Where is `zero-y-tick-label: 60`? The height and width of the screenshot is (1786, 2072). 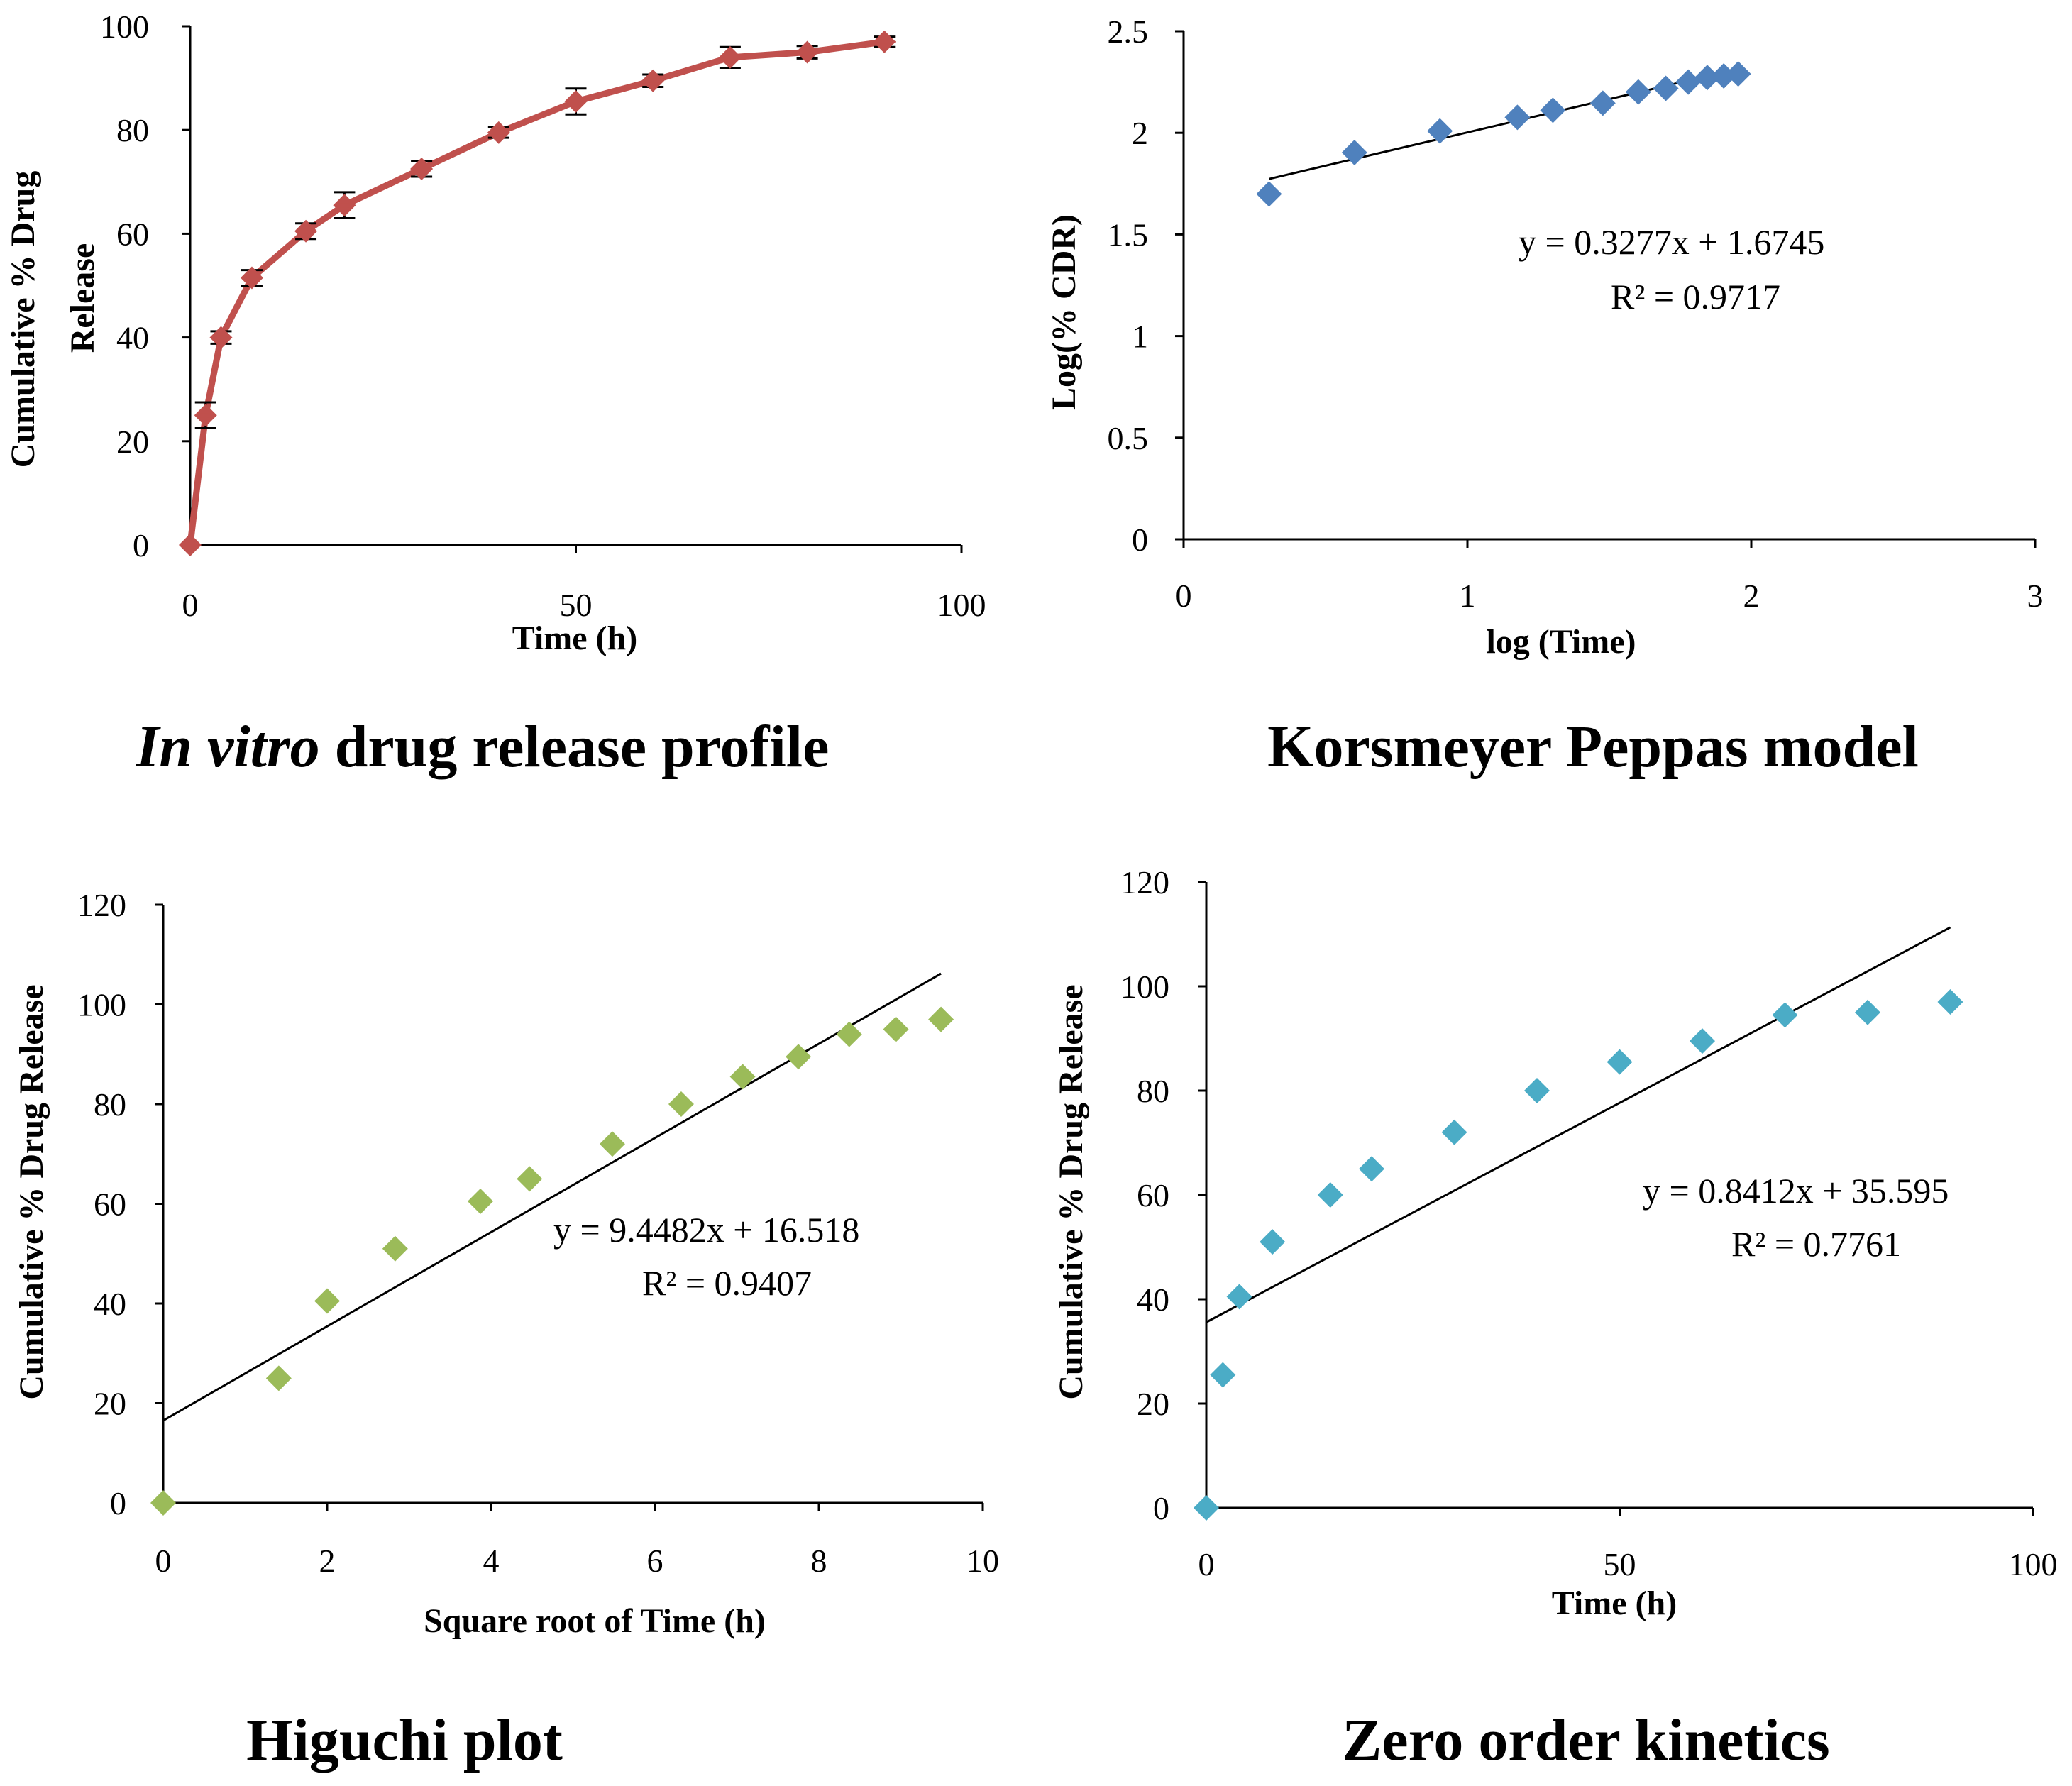 zero-y-tick-label: 60 is located at coordinates (1153, 1195).